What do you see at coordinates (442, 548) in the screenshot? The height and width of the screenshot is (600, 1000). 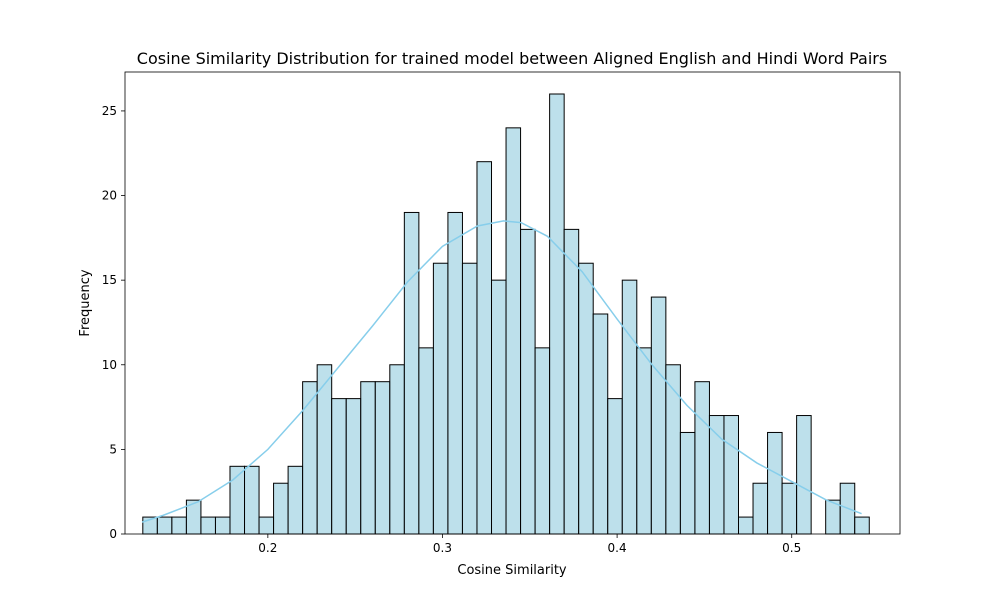 I see `x-tick-label: 0.3` at bounding box center [442, 548].